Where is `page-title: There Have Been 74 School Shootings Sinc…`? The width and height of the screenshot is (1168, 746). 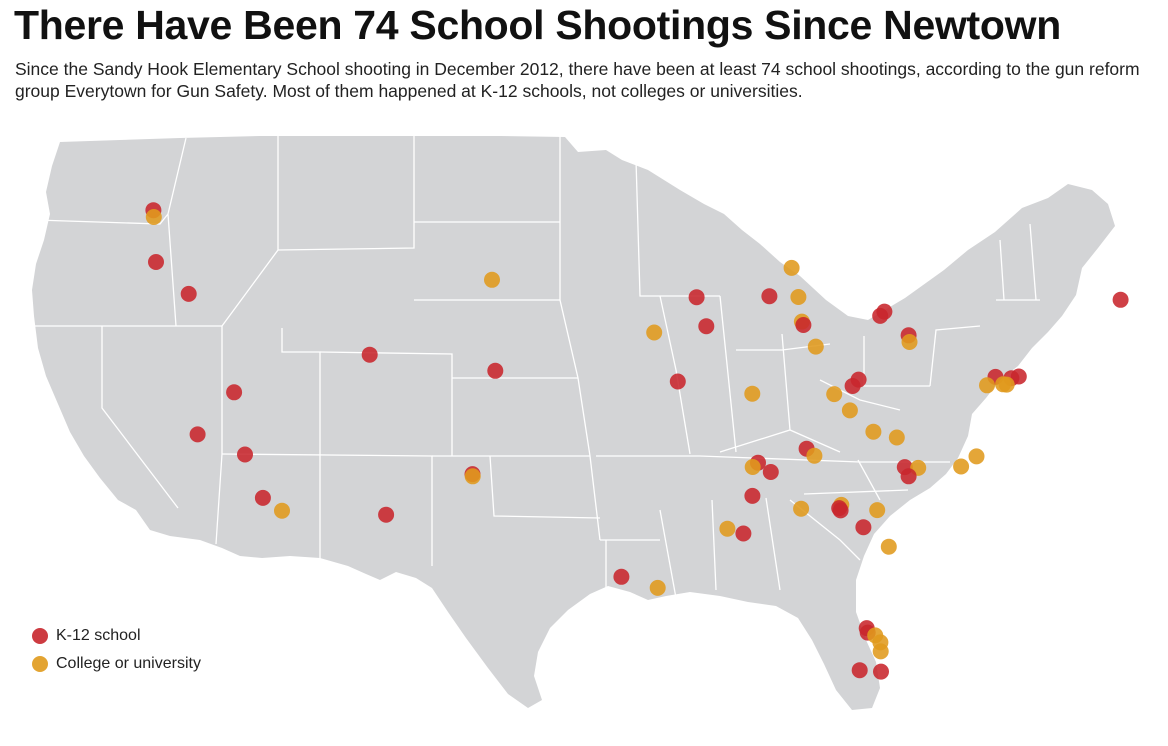
page-title: There Have Been 74 School Shootings Sinc… is located at coordinates (537, 25).